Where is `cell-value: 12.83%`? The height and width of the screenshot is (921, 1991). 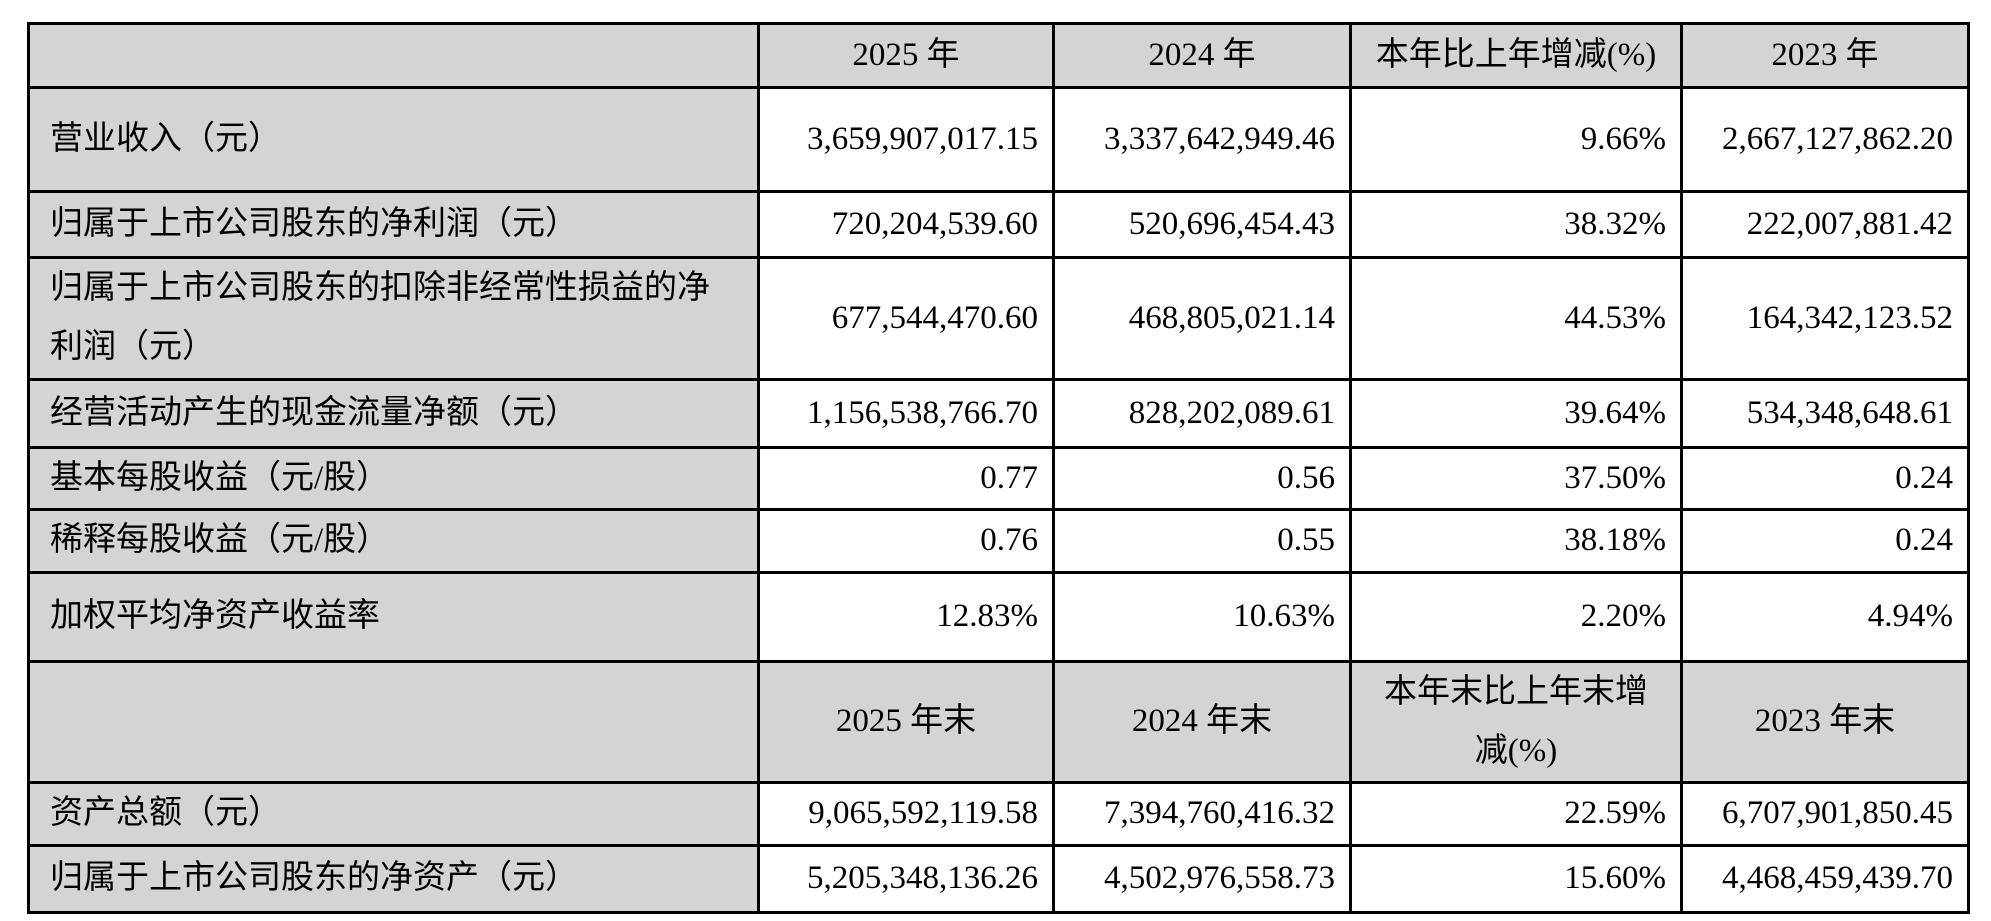
cell-value: 12.83% is located at coordinates (906, 616).